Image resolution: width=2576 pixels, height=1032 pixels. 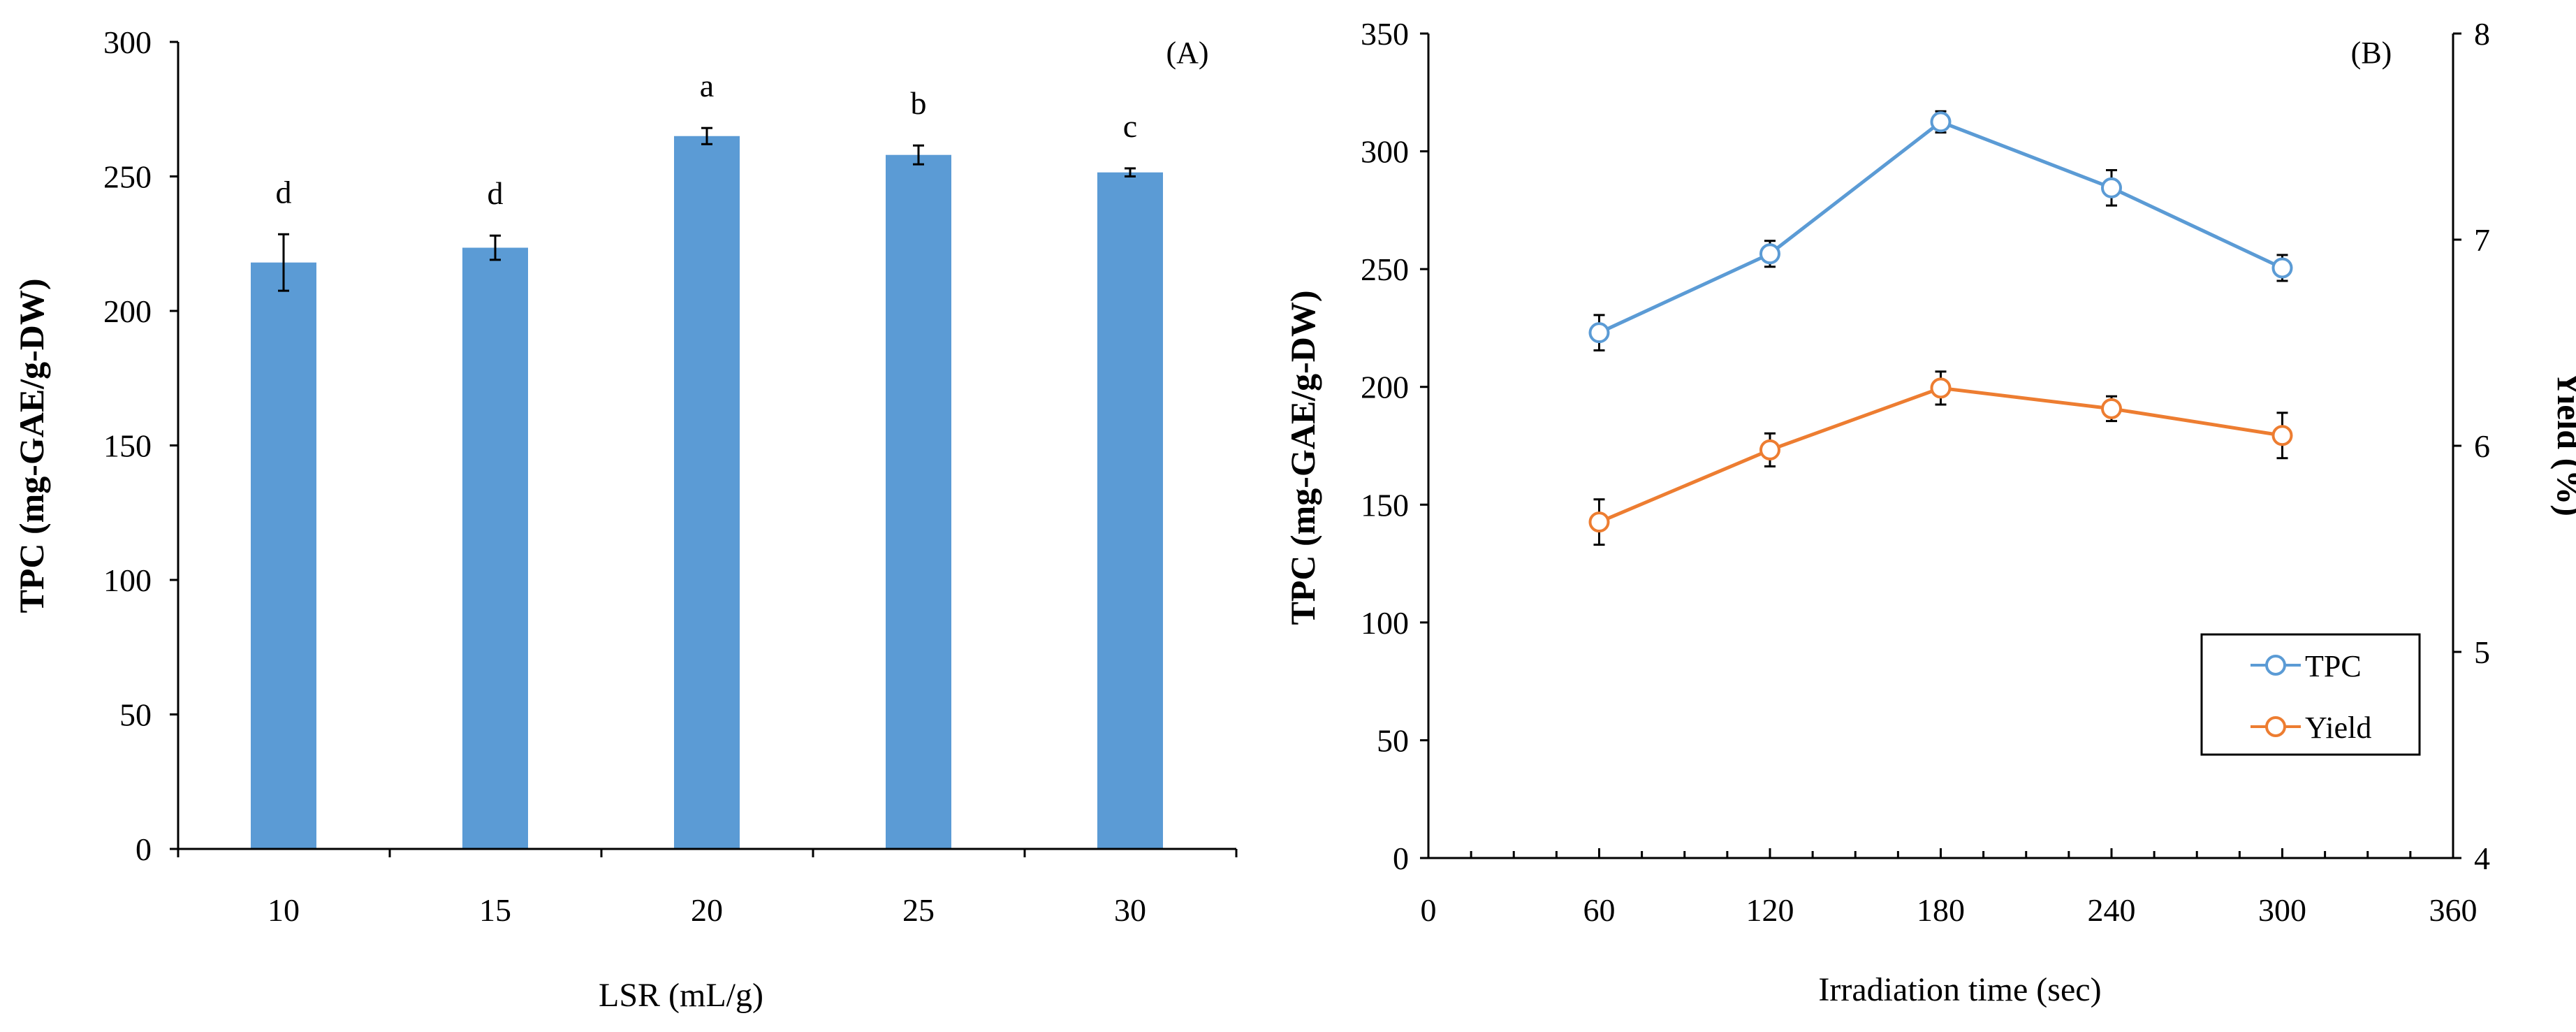 I want to click on x-axis-tick-labels: 0 60 120 180 240 300 360, so click(x=1949, y=910).